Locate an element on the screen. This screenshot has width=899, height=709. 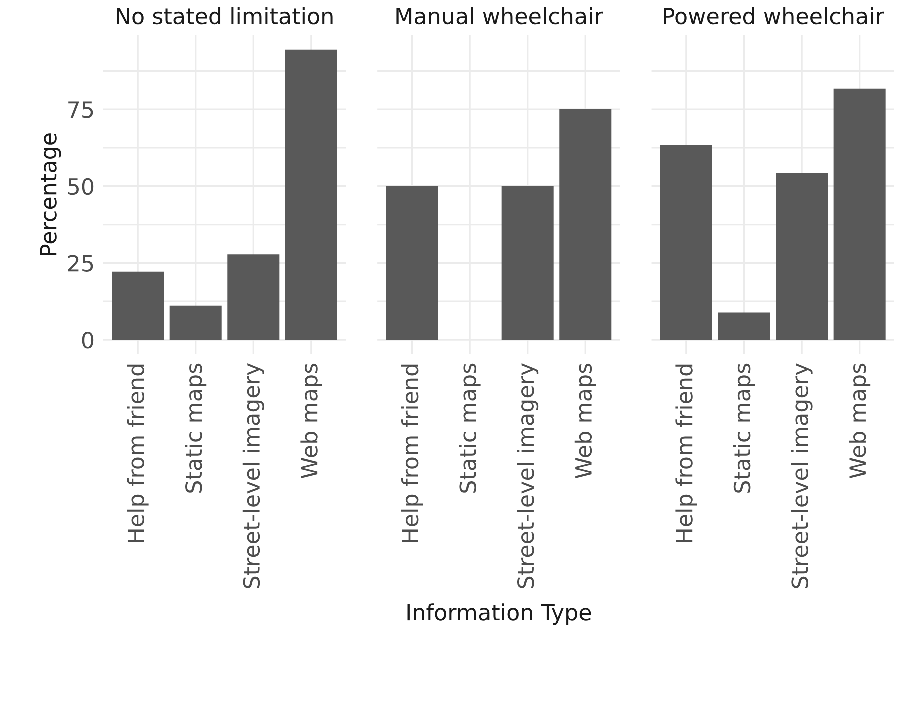
chart-title: Powered wheelchair is located at coordinates (774, 16).